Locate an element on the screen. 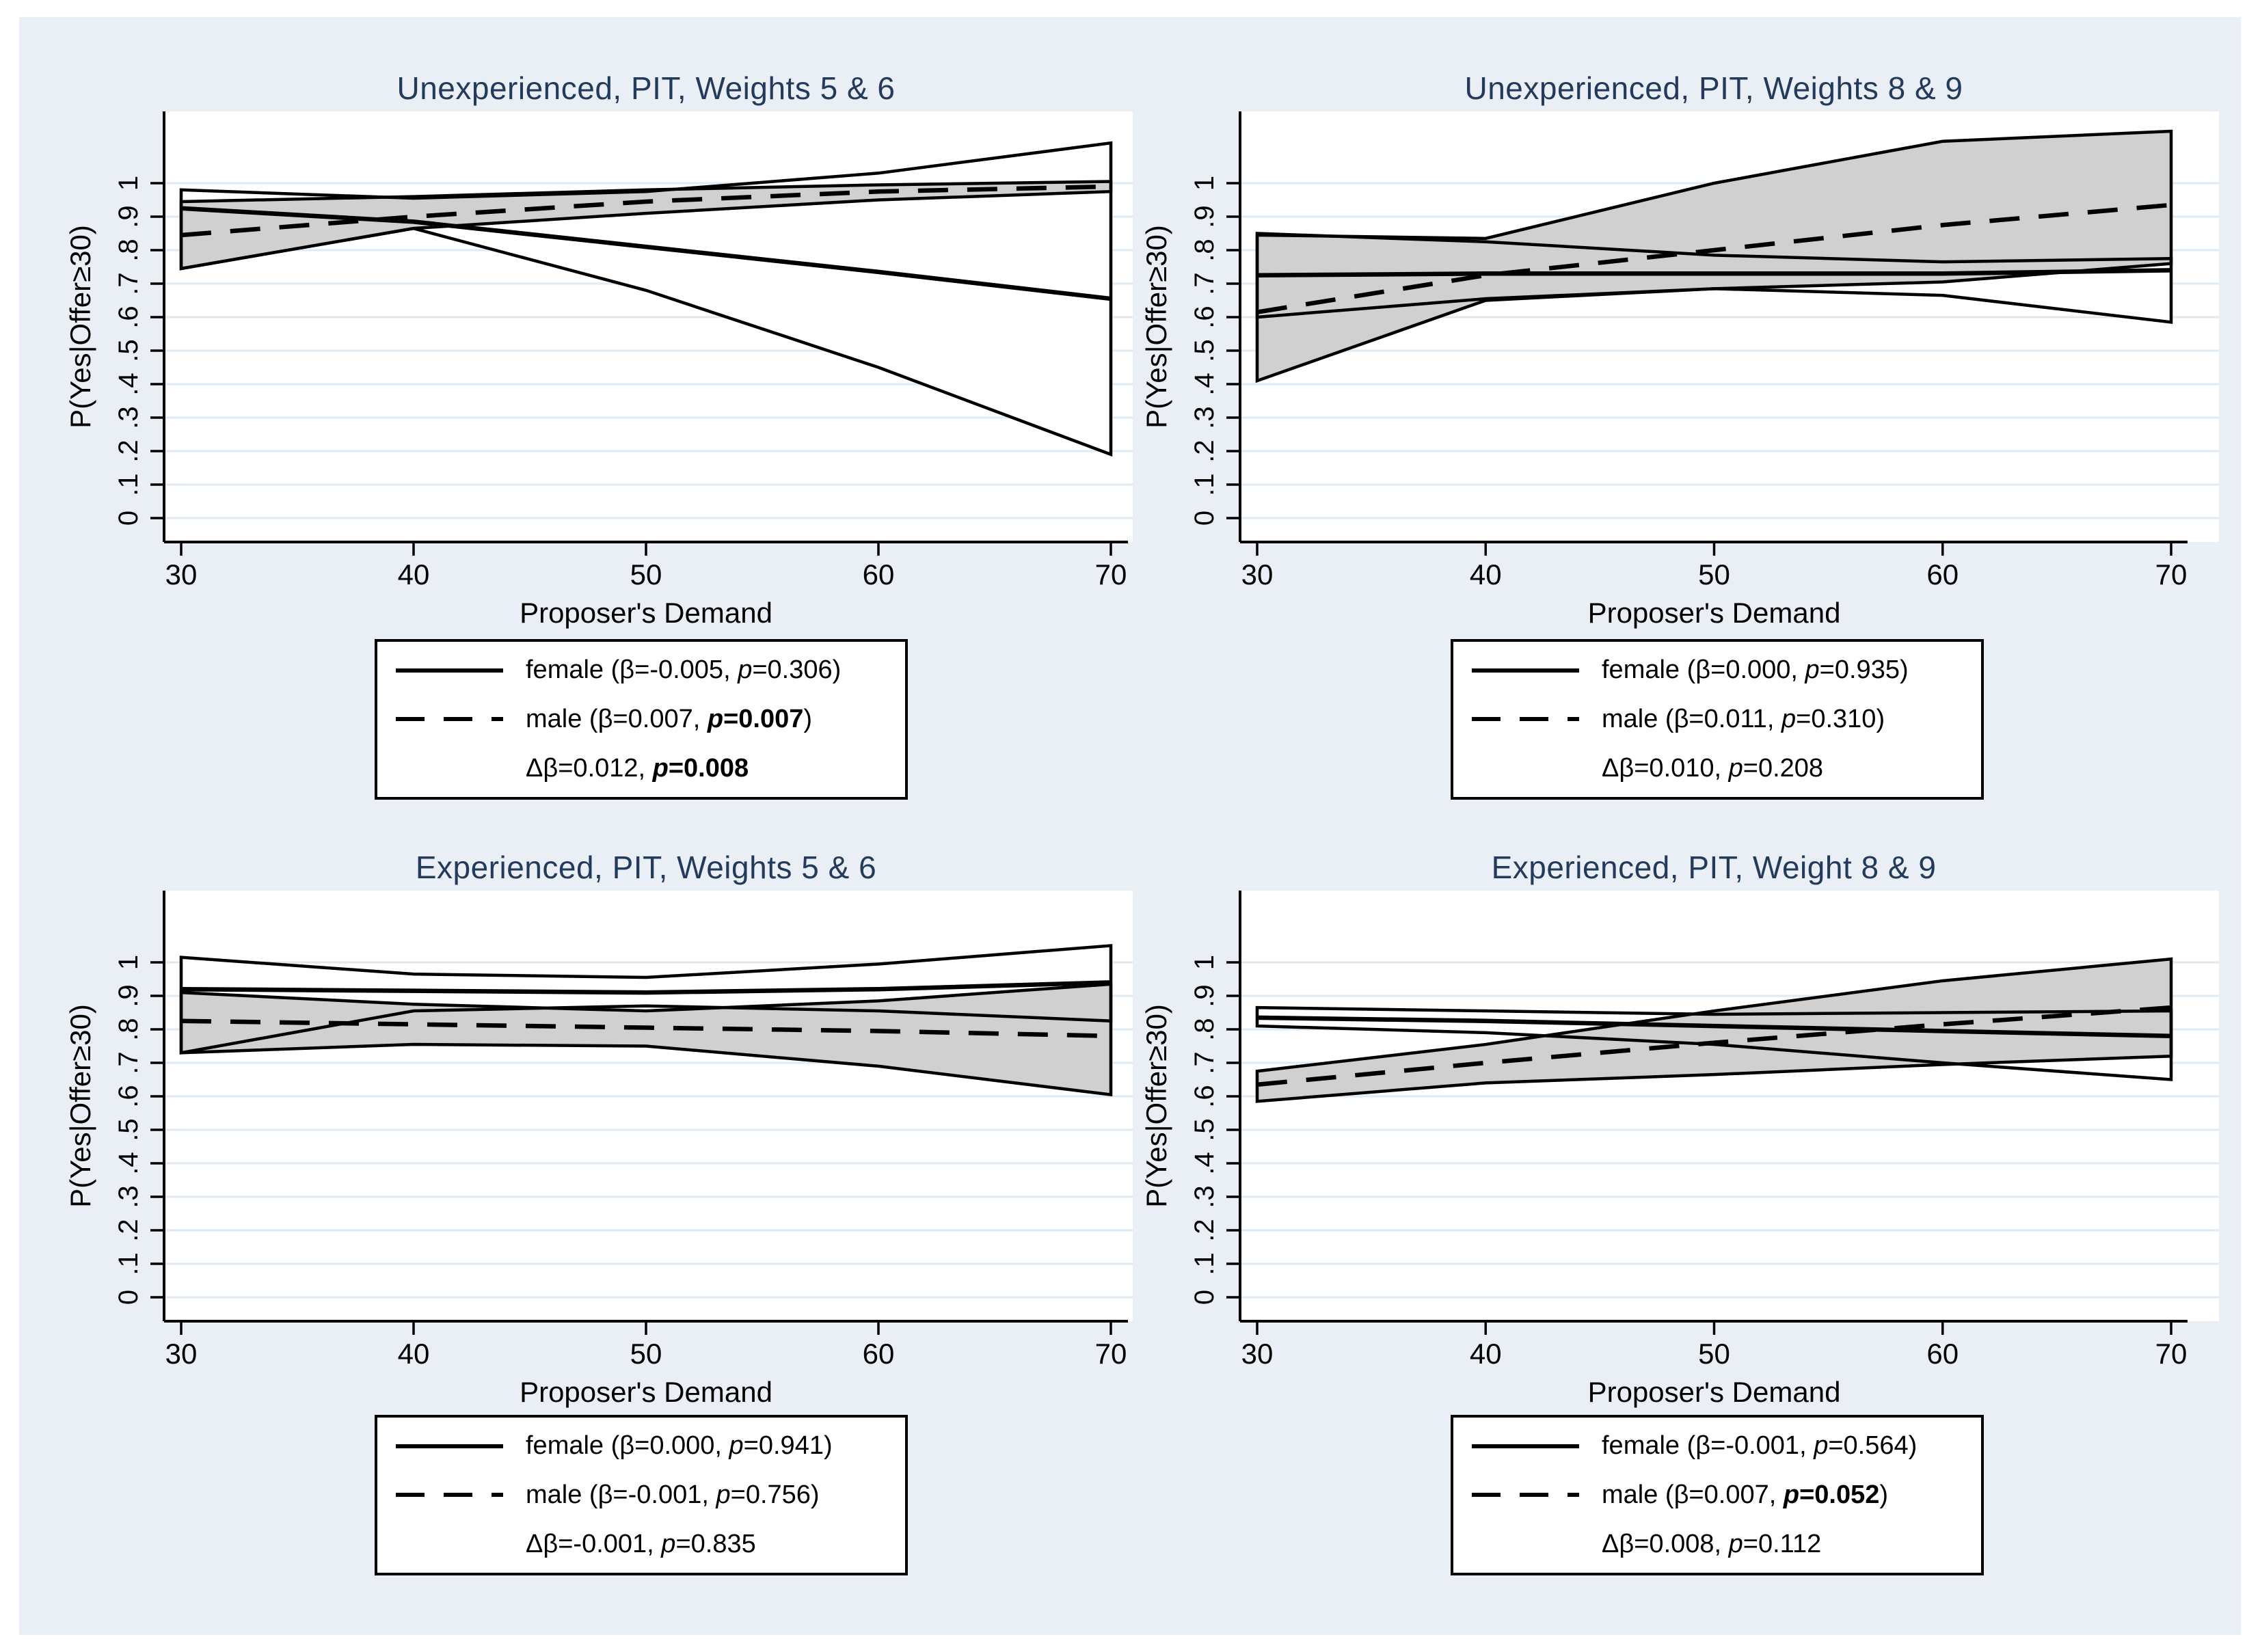 The width and height of the screenshot is (2260, 1652). legend-row: male (β=0.007, p=0.007) is located at coordinates (641, 719).